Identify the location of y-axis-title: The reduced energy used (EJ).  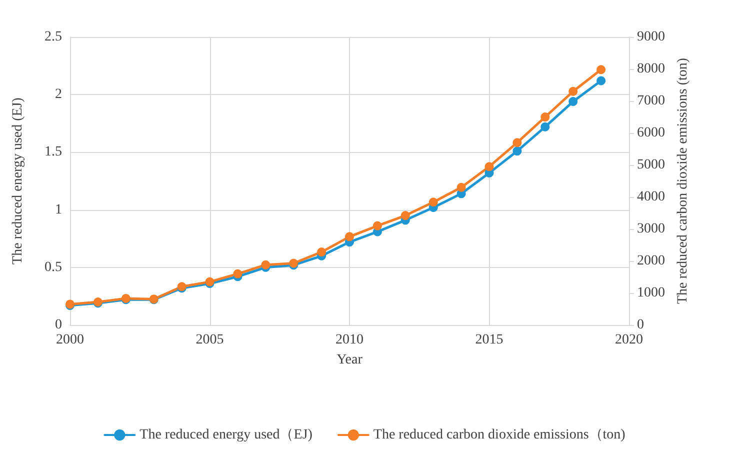
(18, 180).